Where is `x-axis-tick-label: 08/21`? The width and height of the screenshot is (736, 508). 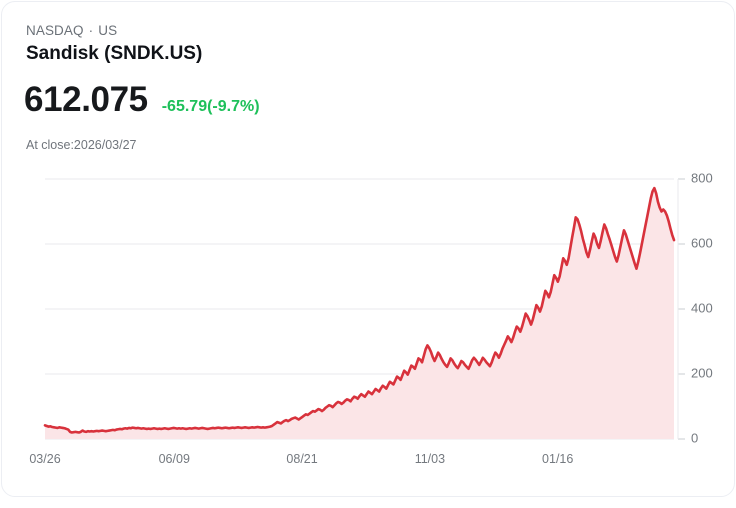 x-axis-tick-label: 08/21 is located at coordinates (301, 459).